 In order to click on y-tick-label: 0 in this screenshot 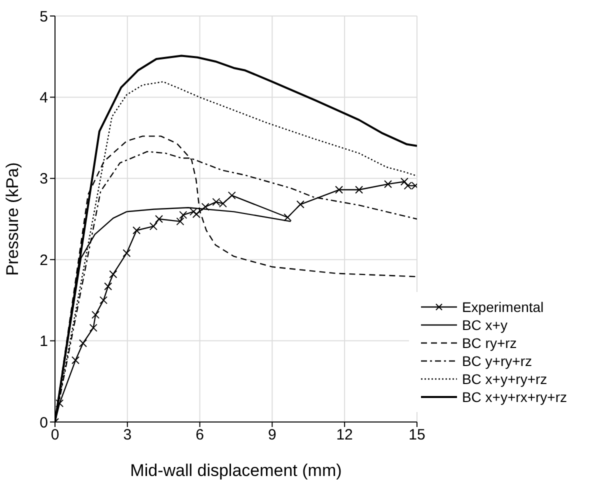, I will do `click(44, 423)`.